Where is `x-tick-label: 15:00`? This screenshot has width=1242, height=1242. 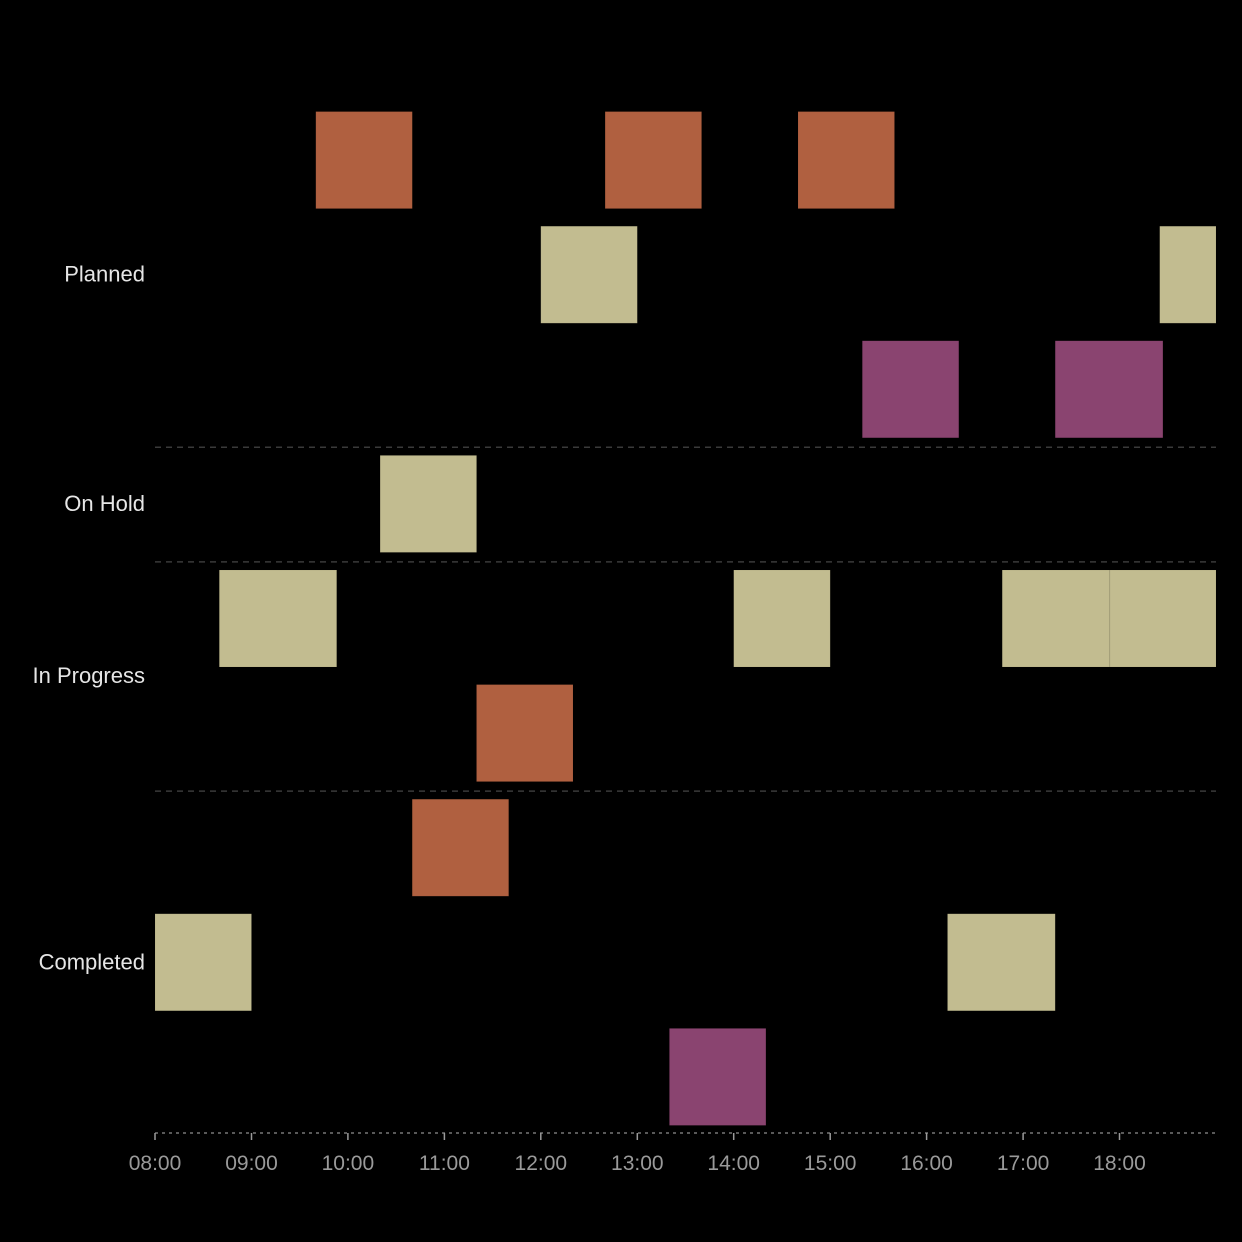 x-tick-label: 15:00 is located at coordinates (830, 1163).